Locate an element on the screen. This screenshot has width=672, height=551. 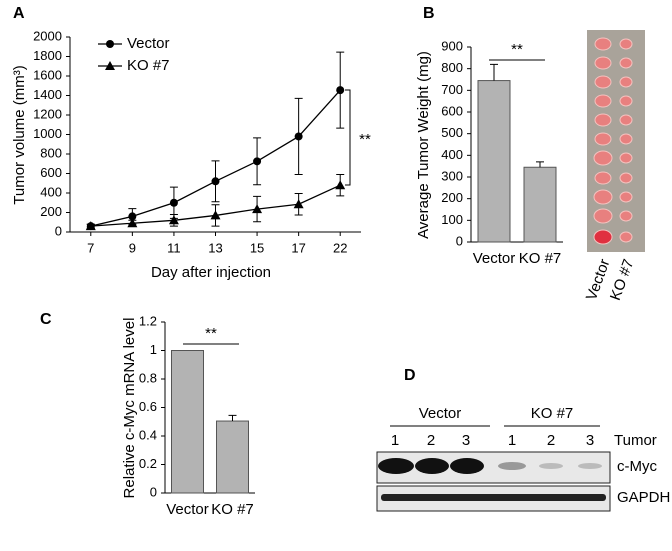
x-tick-label: 13 is located at coordinates (215, 247).